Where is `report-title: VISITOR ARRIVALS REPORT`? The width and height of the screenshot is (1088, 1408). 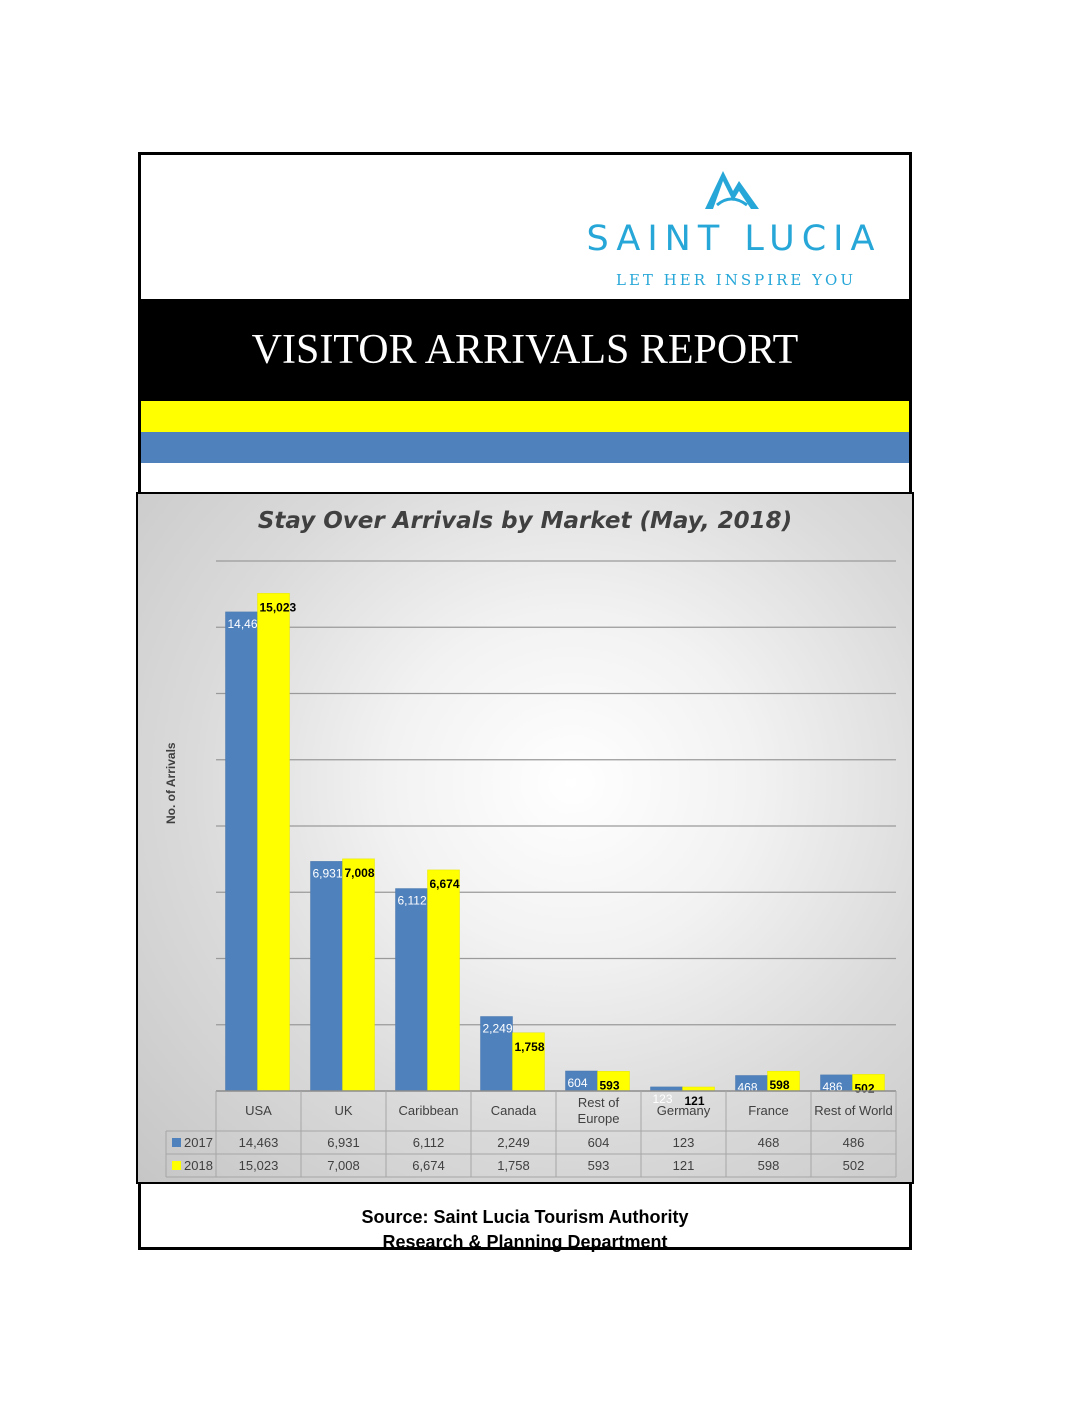 report-title: VISITOR ARRIVALS REPORT is located at coordinates (525, 350).